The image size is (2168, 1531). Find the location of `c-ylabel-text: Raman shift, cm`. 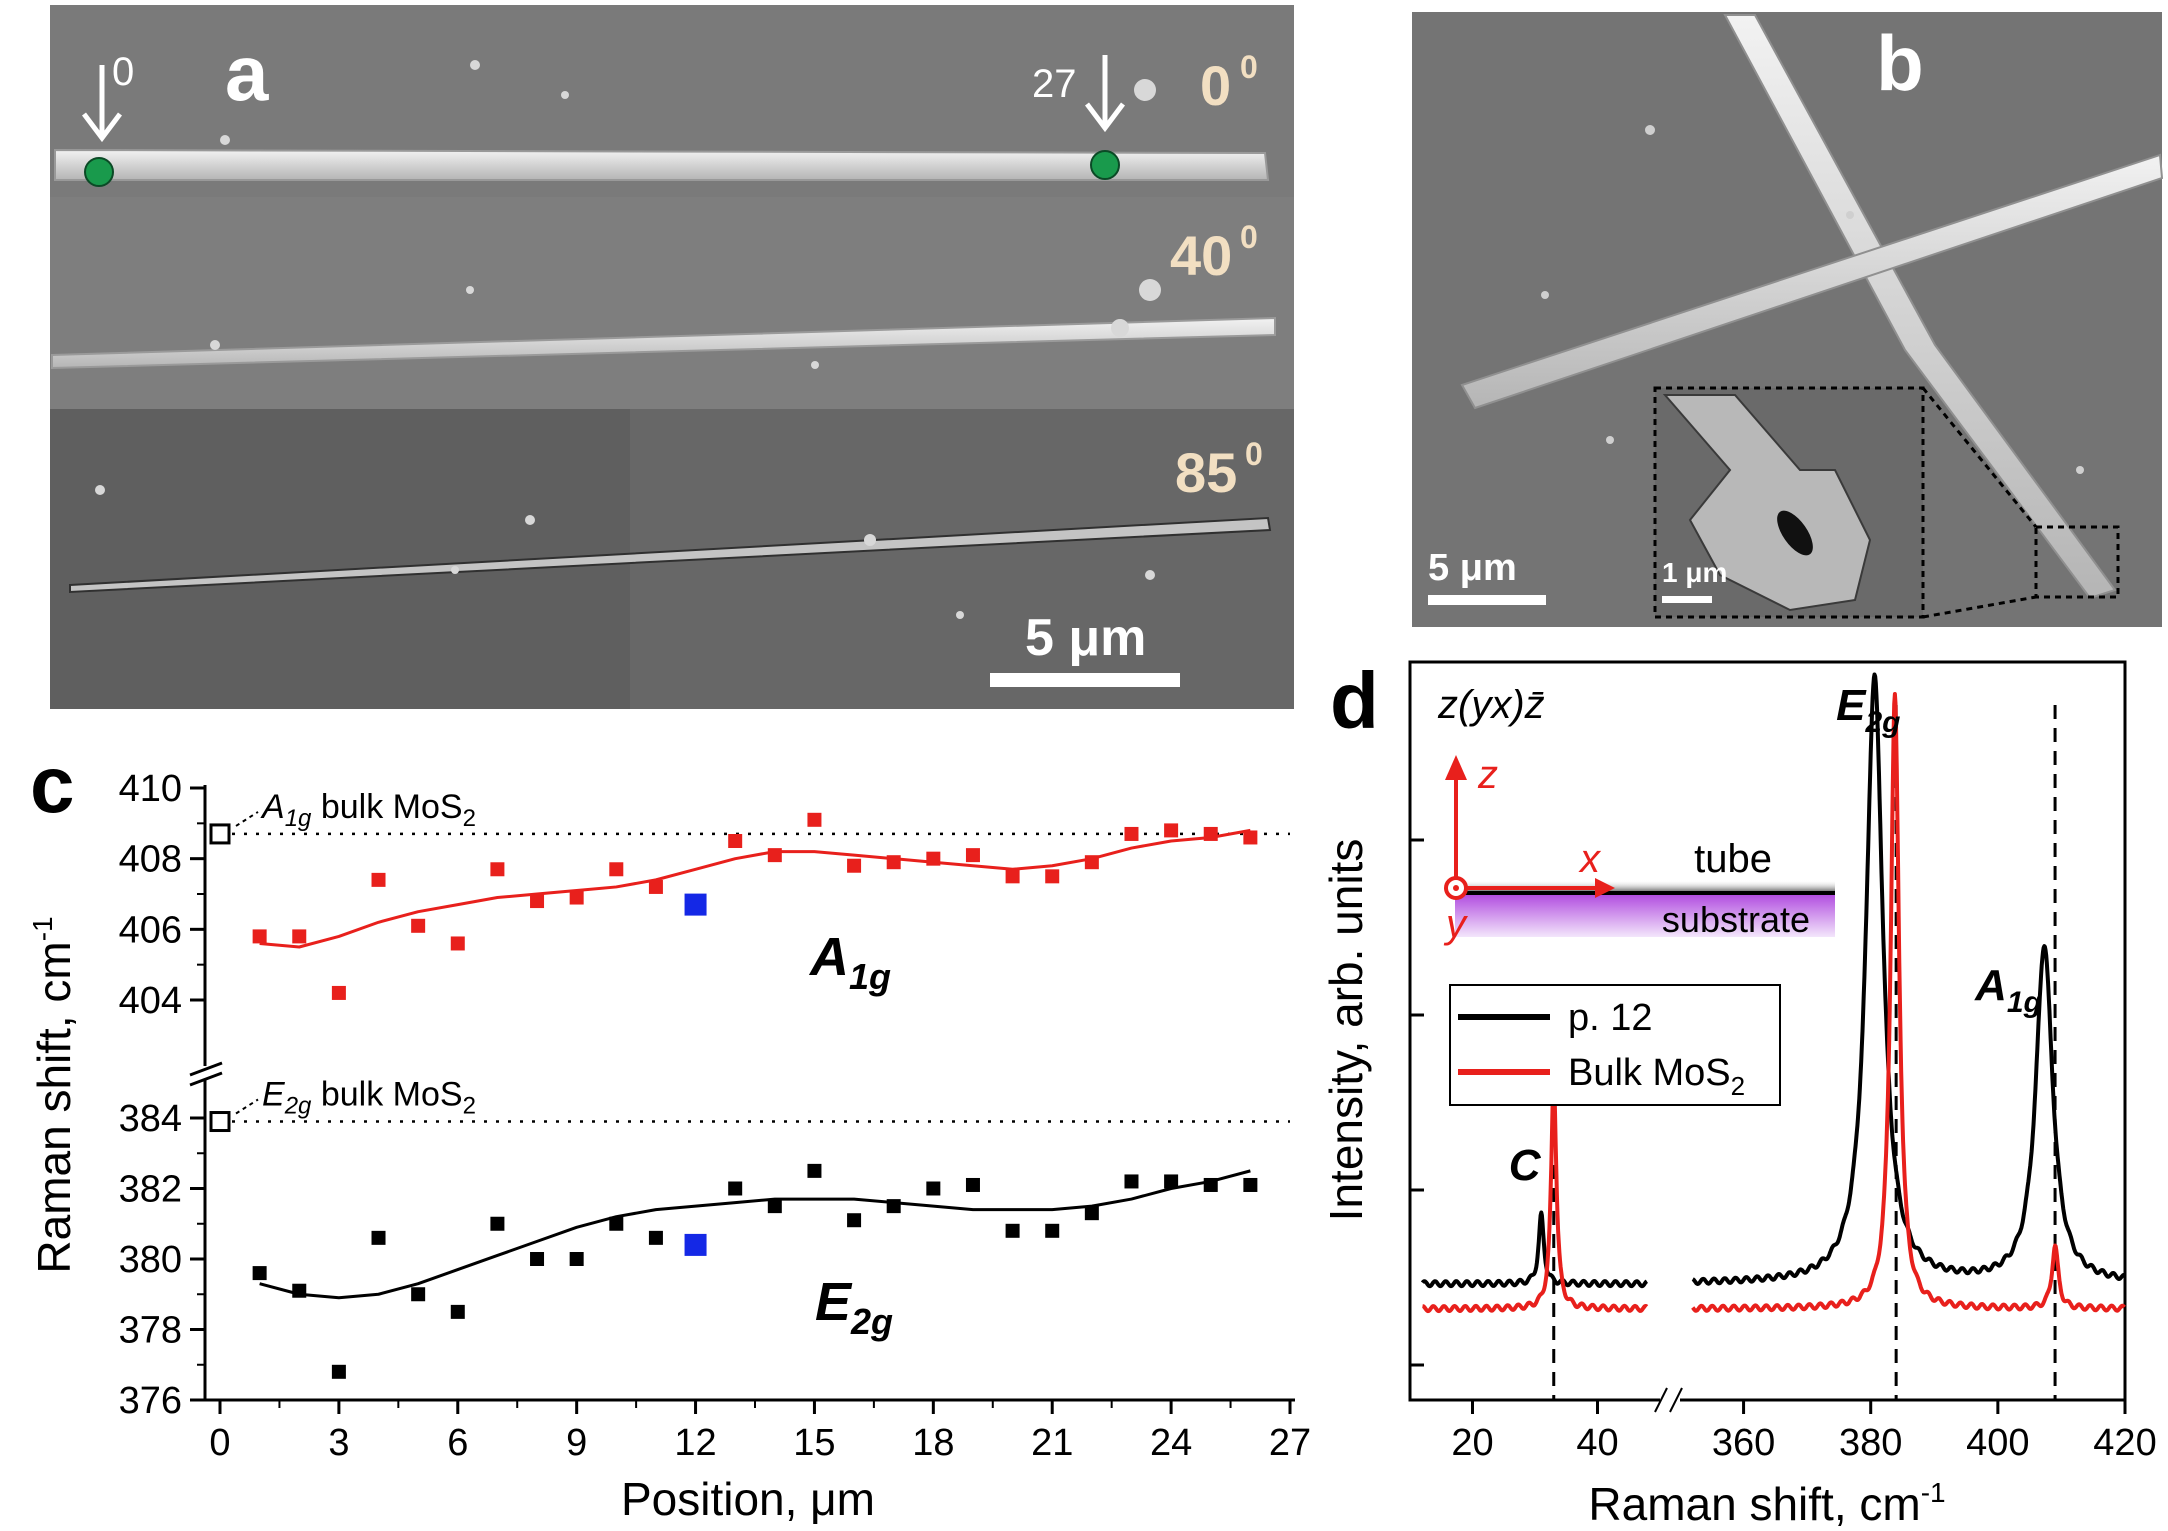

c-ylabel-text: Raman shift, cm is located at coordinates (54, 1107).